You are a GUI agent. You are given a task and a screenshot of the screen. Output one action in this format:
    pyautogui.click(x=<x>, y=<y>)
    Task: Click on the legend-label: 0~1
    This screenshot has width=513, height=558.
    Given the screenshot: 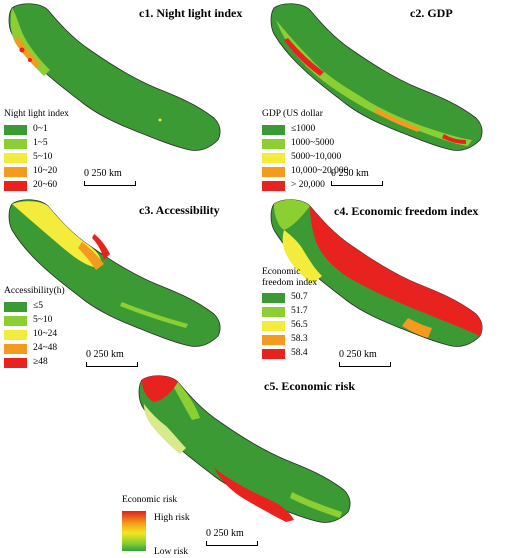 What is the action you would take?
    pyautogui.click(x=40, y=128)
    